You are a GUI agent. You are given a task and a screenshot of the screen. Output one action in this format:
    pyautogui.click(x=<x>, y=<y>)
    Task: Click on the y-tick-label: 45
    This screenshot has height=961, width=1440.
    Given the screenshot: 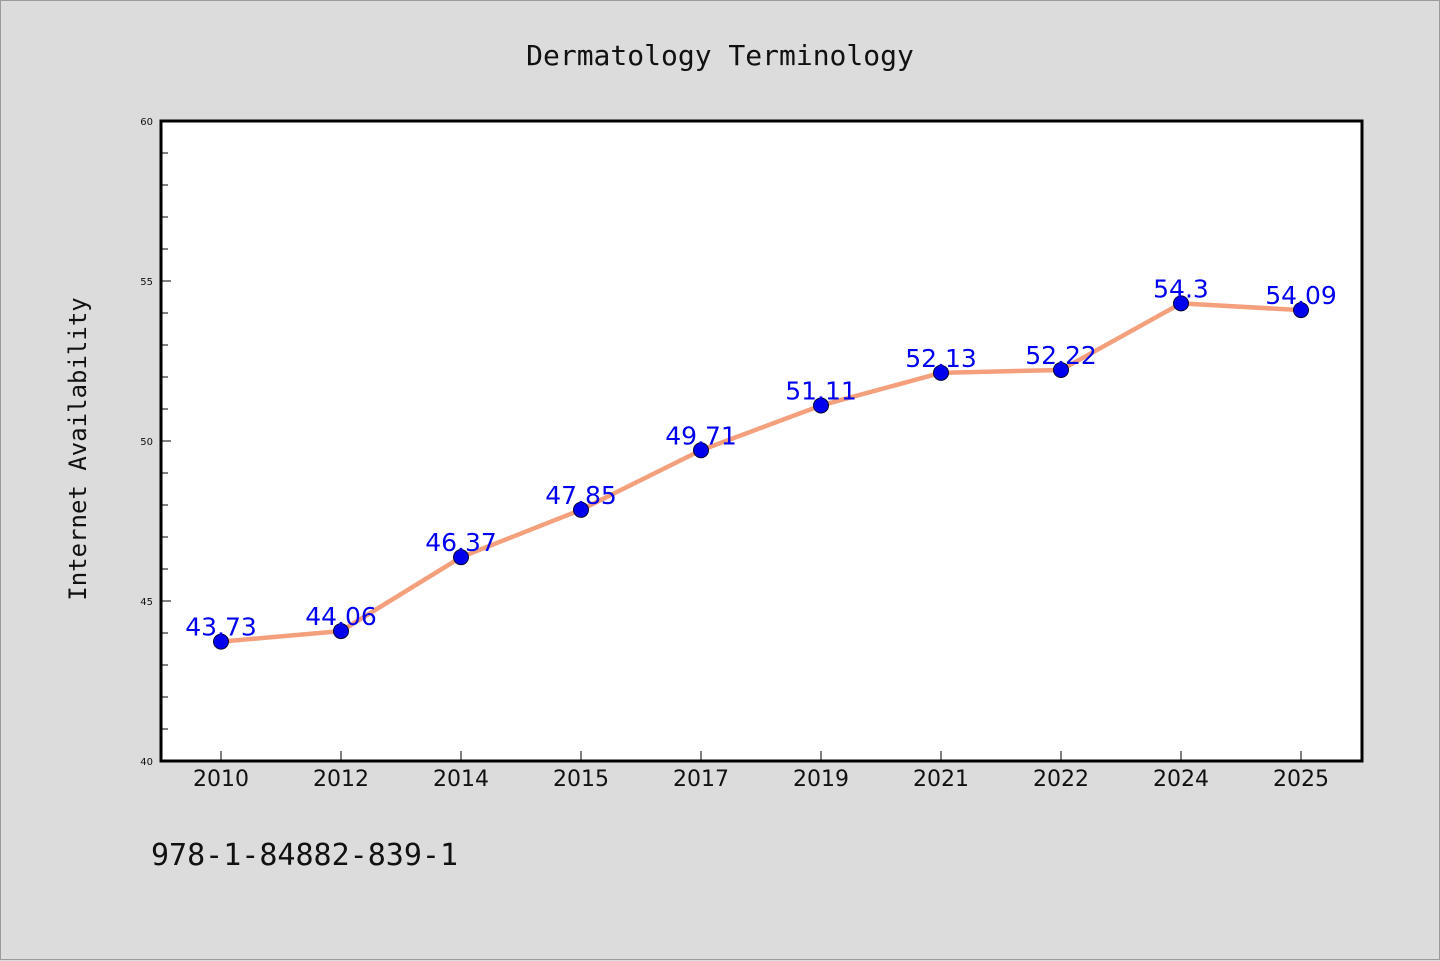 What is the action you would take?
    pyautogui.click(x=146, y=602)
    